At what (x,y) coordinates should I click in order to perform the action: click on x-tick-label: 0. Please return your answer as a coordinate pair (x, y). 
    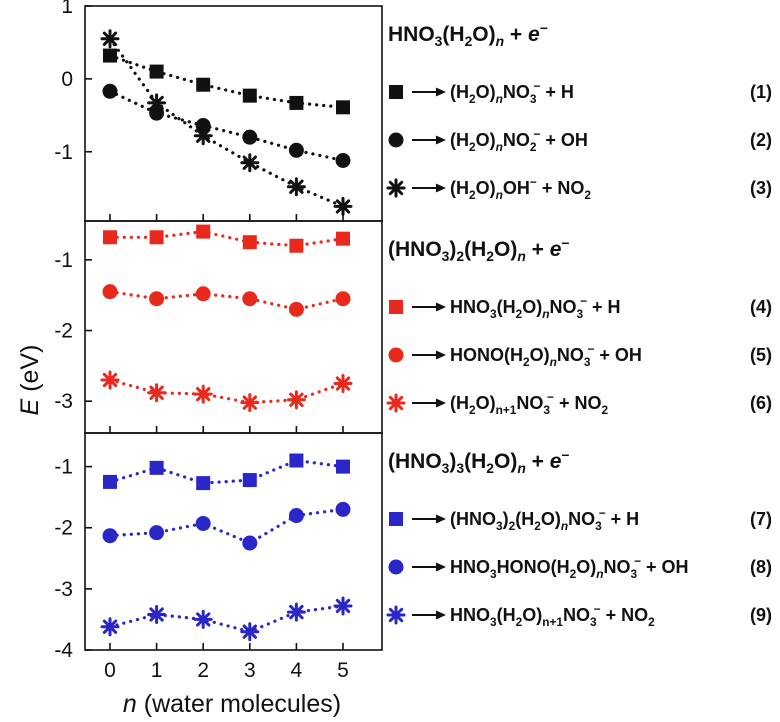
    Looking at the image, I should click on (110, 670).